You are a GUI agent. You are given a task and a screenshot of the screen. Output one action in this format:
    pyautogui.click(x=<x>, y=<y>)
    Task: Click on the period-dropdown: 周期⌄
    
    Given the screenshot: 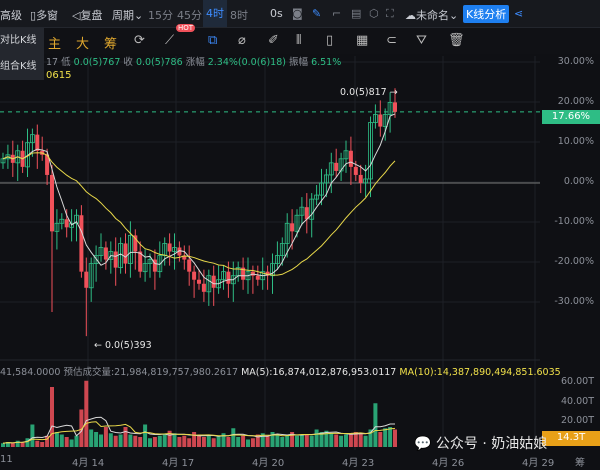 What is the action you would take?
    pyautogui.click(x=128, y=15)
    